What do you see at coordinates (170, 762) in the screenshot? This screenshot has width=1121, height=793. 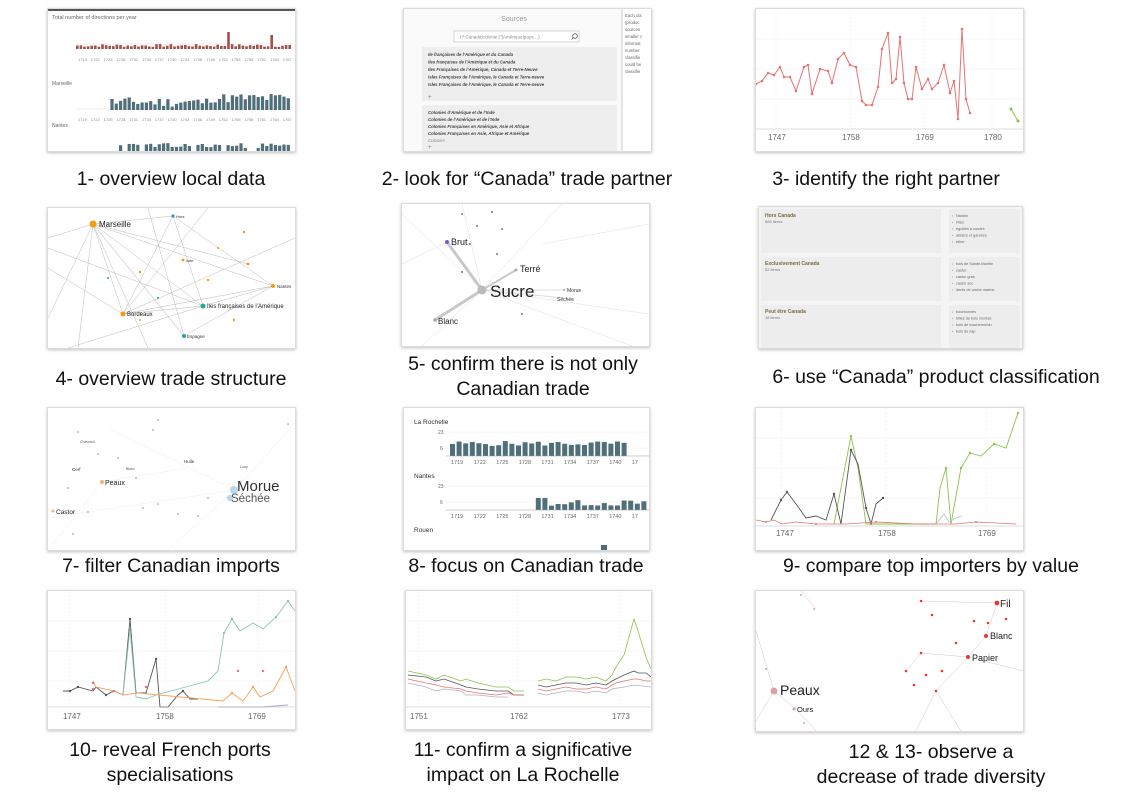 I see `caption-10: 10- reveal French ports specialisations` at bounding box center [170, 762].